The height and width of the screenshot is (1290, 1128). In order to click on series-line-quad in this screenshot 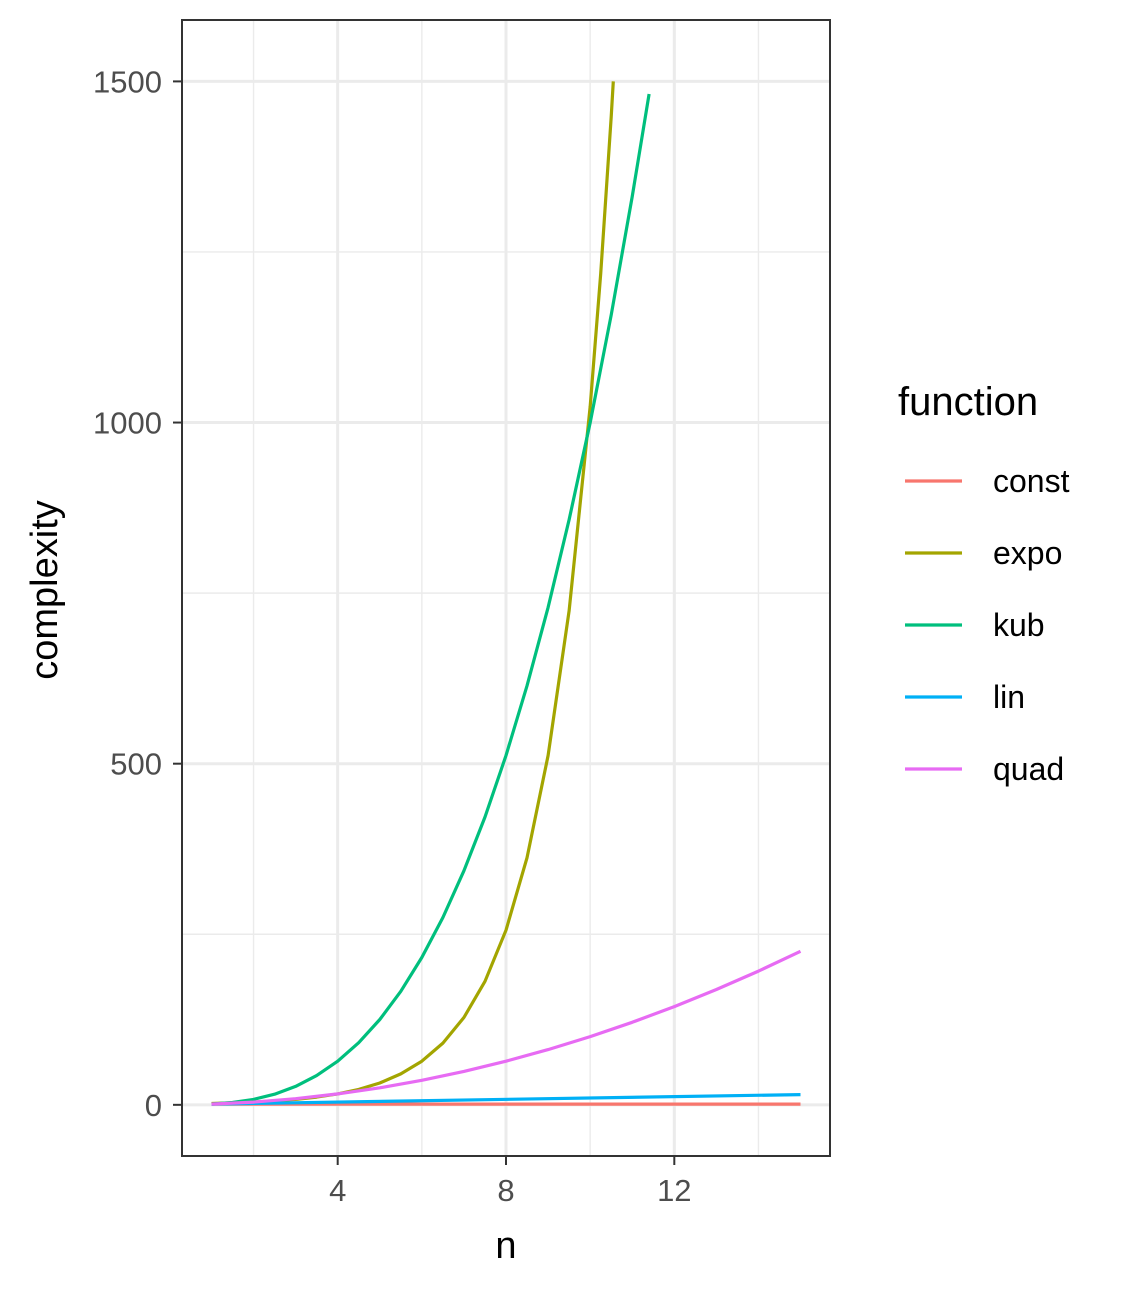, I will do `click(506, 1027)`.